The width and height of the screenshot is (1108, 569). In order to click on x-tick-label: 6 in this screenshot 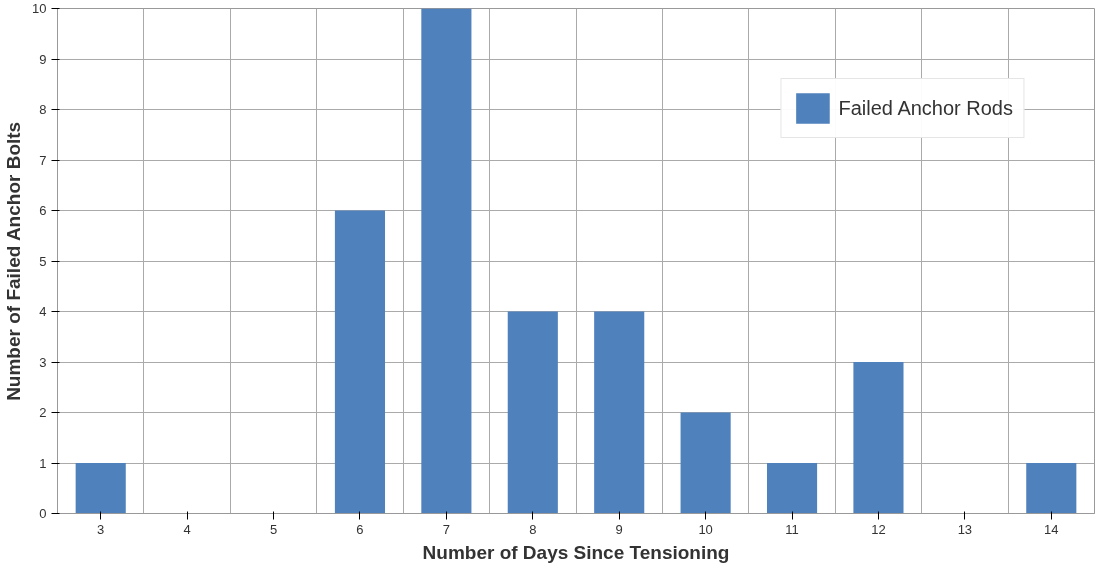, I will do `click(360, 529)`.